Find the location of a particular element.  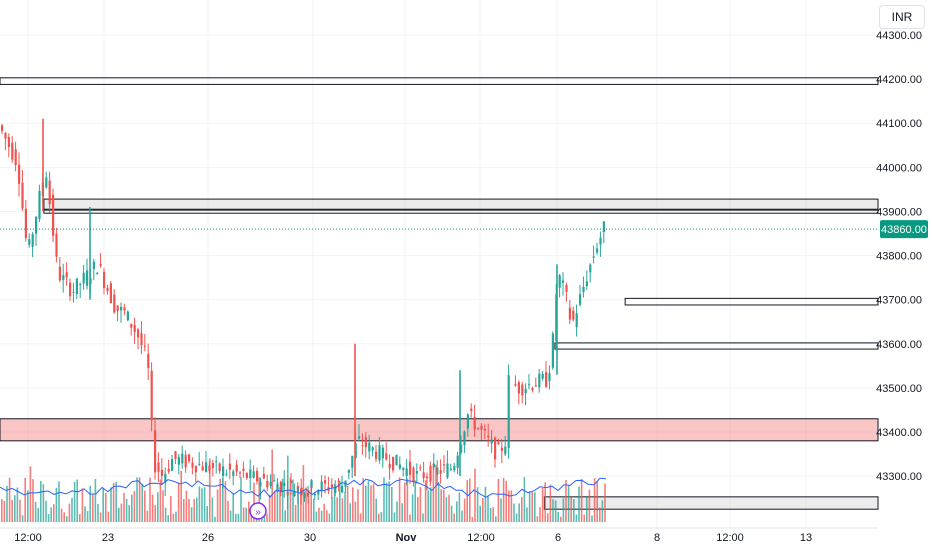

currency-button: INR is located at coordinates (902, 17).